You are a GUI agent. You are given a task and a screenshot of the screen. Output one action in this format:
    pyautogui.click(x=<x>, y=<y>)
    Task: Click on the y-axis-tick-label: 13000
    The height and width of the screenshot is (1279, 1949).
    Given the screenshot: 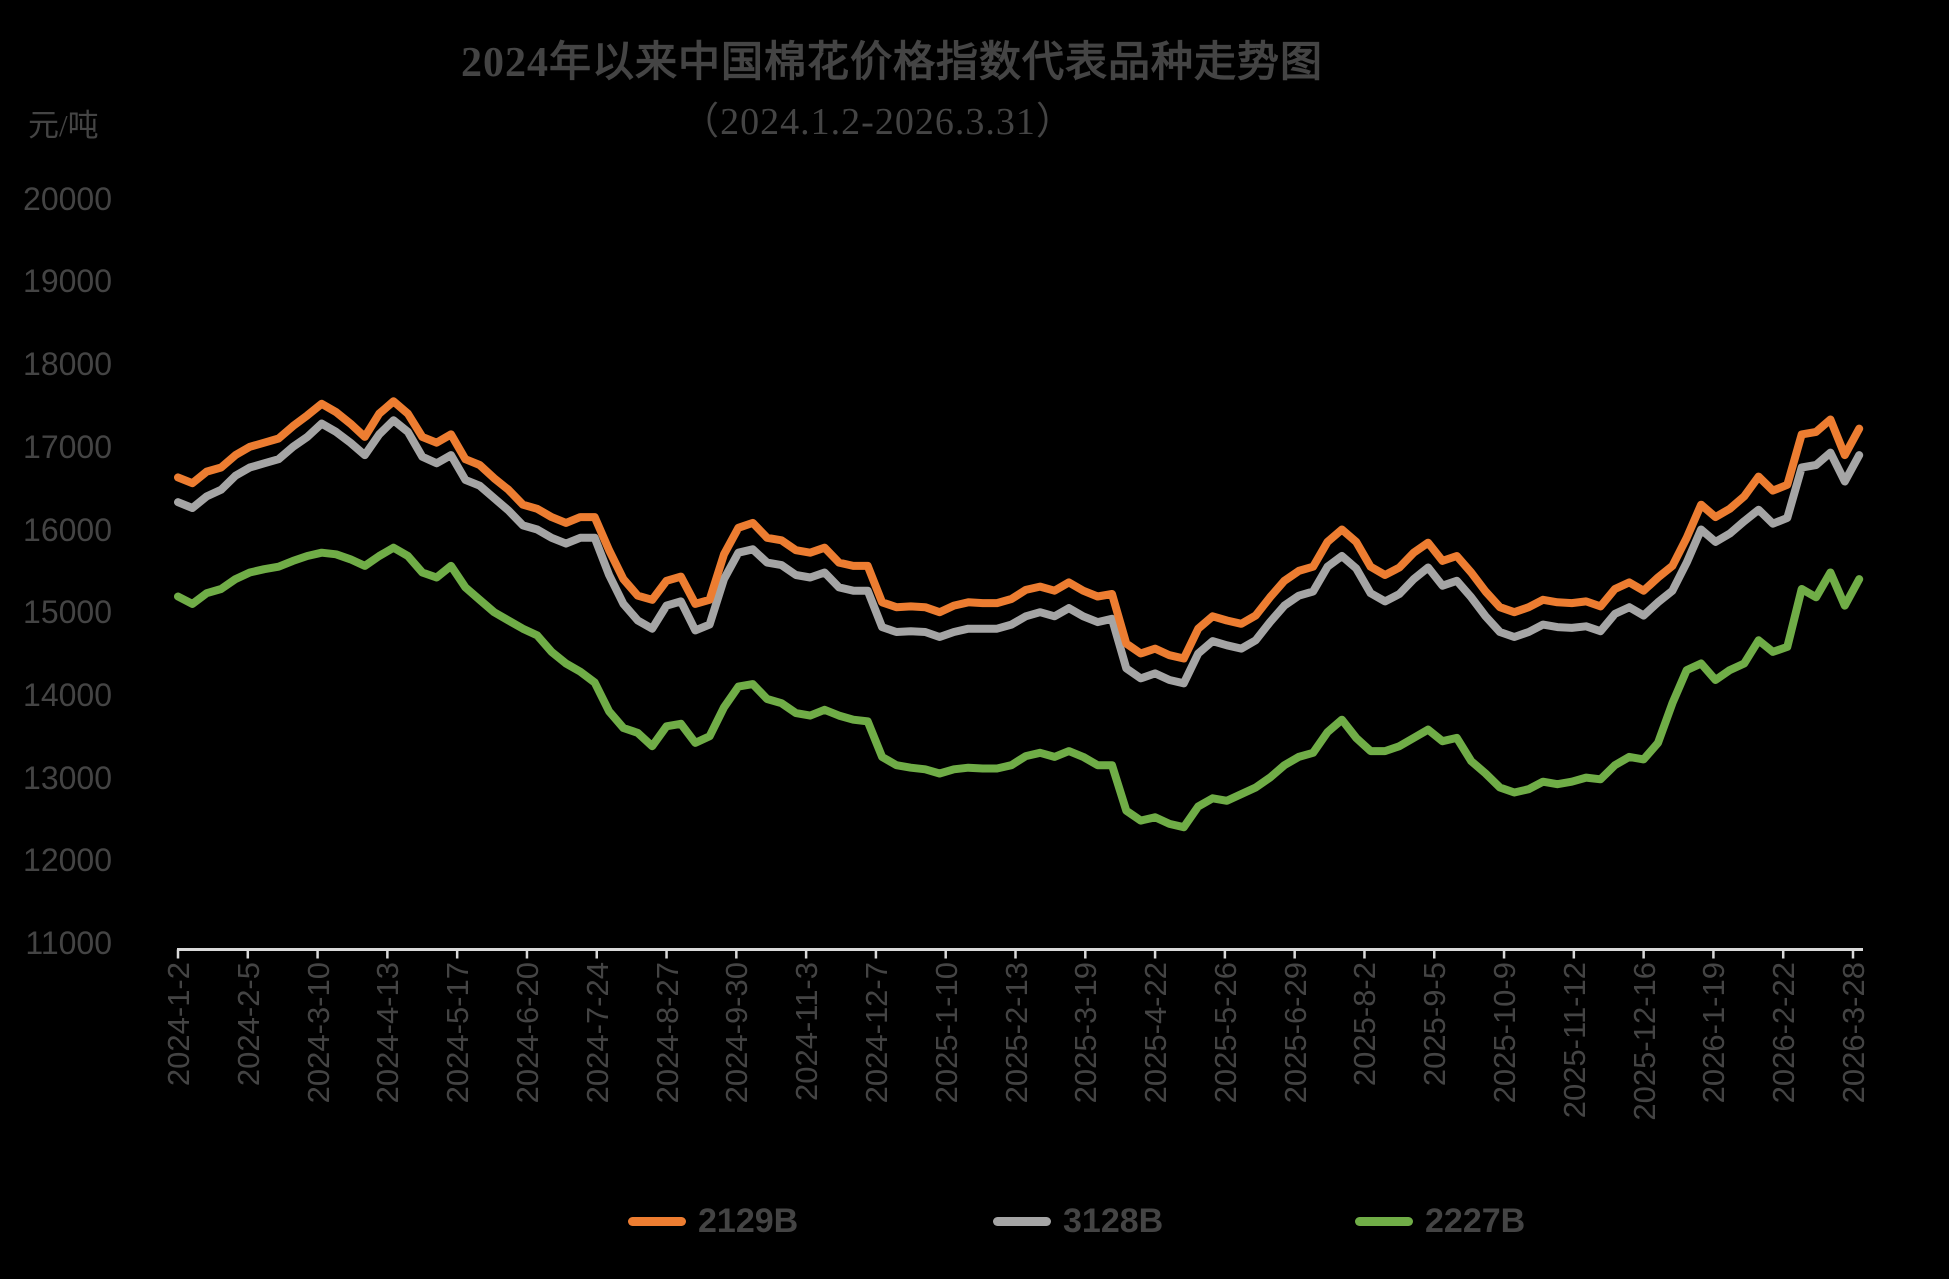 What is the action you would take?
    pyautogui.click(x=67, y=777)
    